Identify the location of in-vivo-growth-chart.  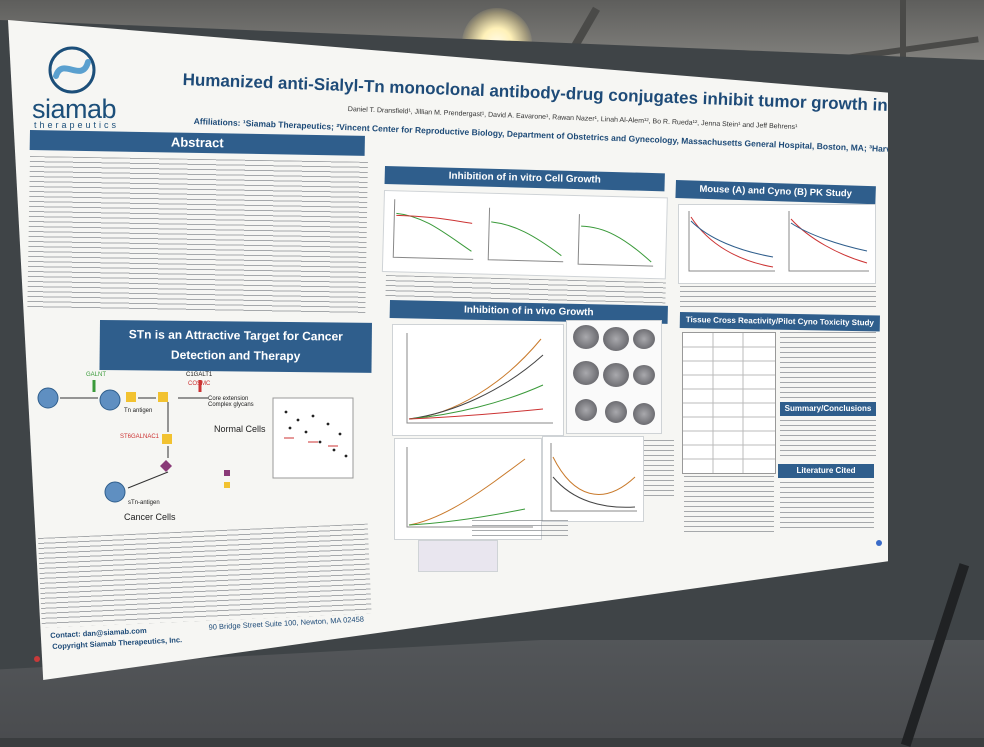
(478, 380).